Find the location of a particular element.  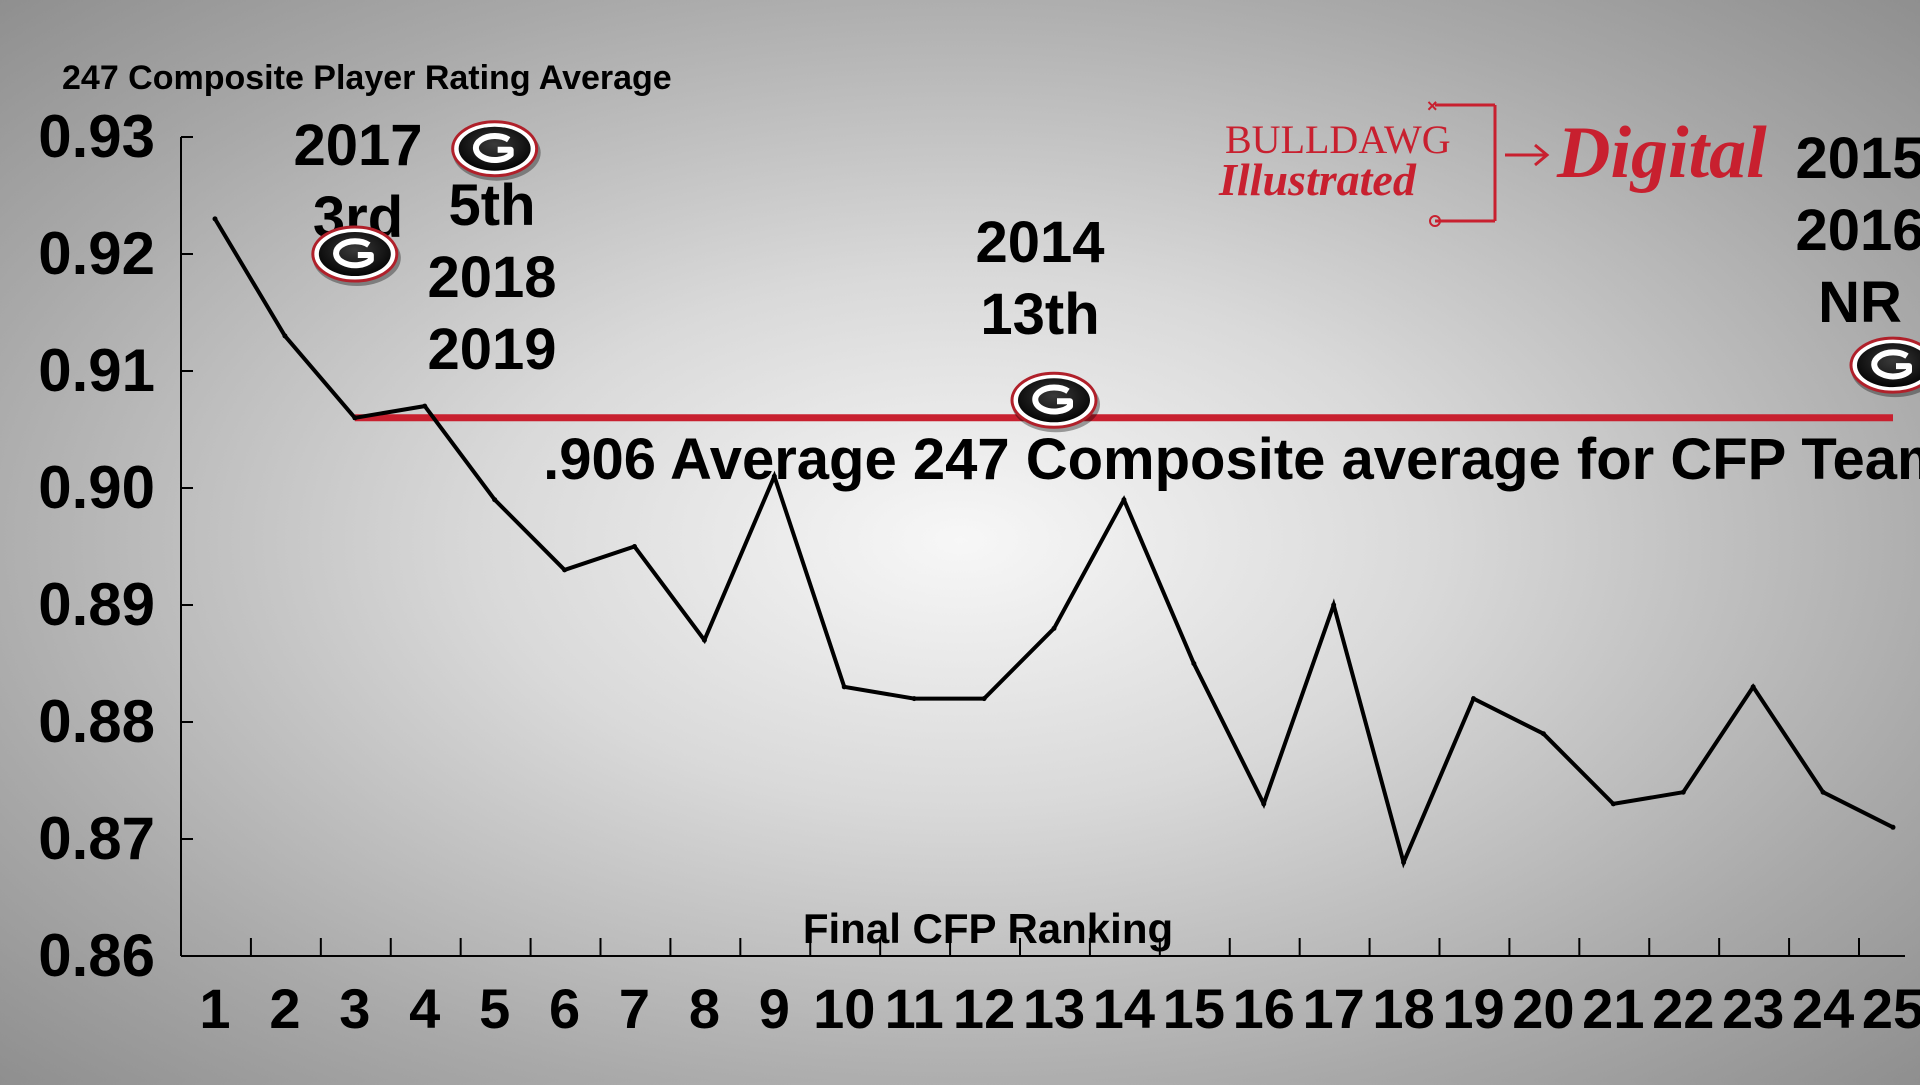

y-tick-label: 0.93 is located at coordinates (96, 136).